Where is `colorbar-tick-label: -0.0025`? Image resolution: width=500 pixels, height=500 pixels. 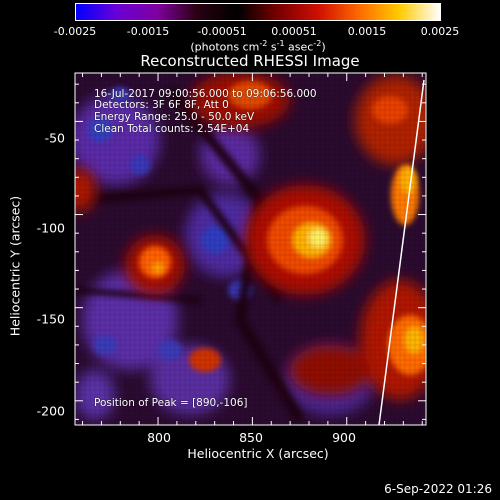
colorbar-tick-label: -0.0025 is located at coordinates (75, 31).